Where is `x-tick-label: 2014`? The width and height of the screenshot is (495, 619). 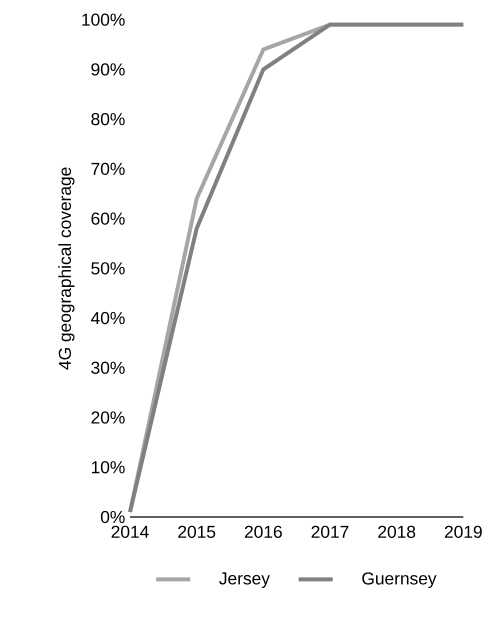 x-tick-label: 2014 is located at coordinates (130, 532).